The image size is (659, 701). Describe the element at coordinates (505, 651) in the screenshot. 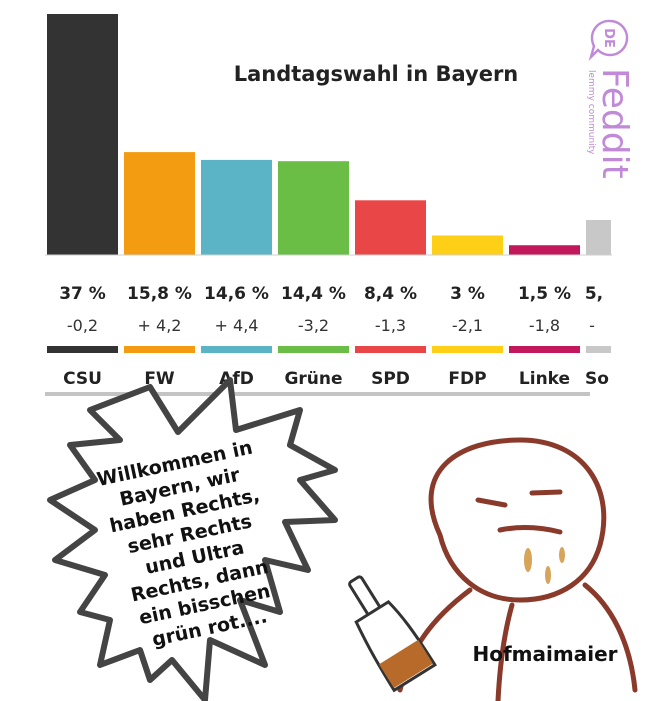

I see `body-left` at that location.